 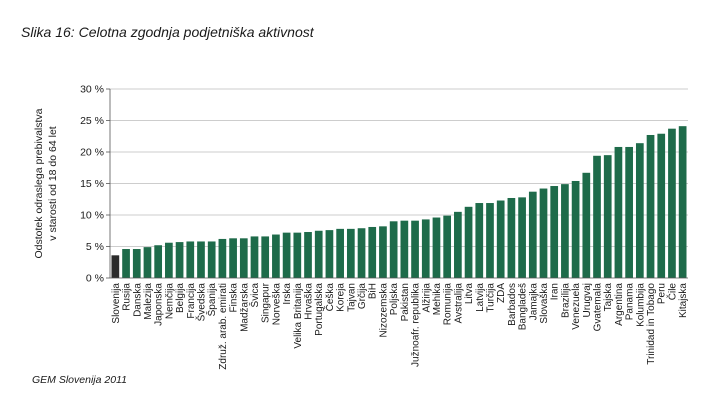 I want to click on x-tick-label: Francija, so click(x=191, y=301).